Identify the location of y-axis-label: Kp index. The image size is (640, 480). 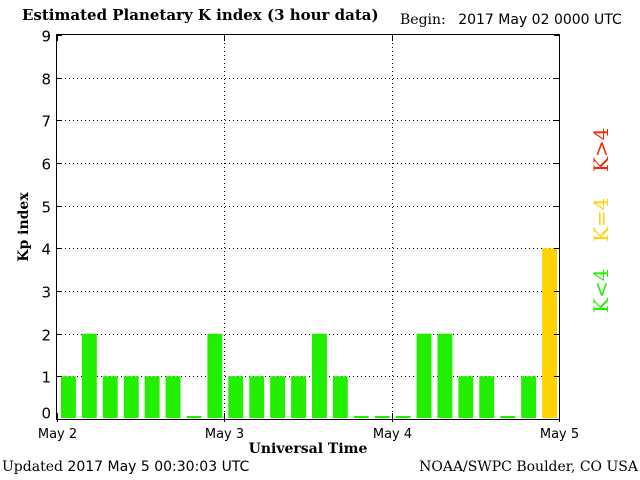
(24, 227).